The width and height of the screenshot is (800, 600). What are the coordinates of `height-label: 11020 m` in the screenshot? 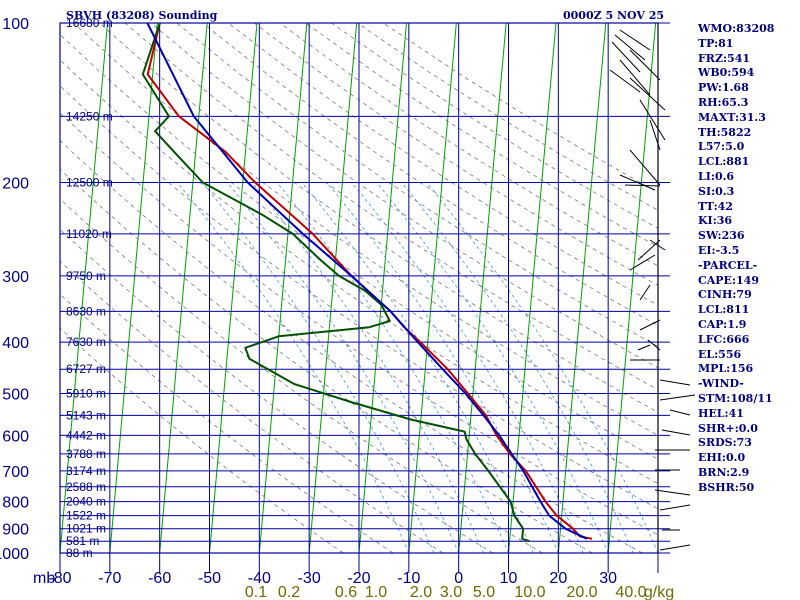 It's located at (89, 234).